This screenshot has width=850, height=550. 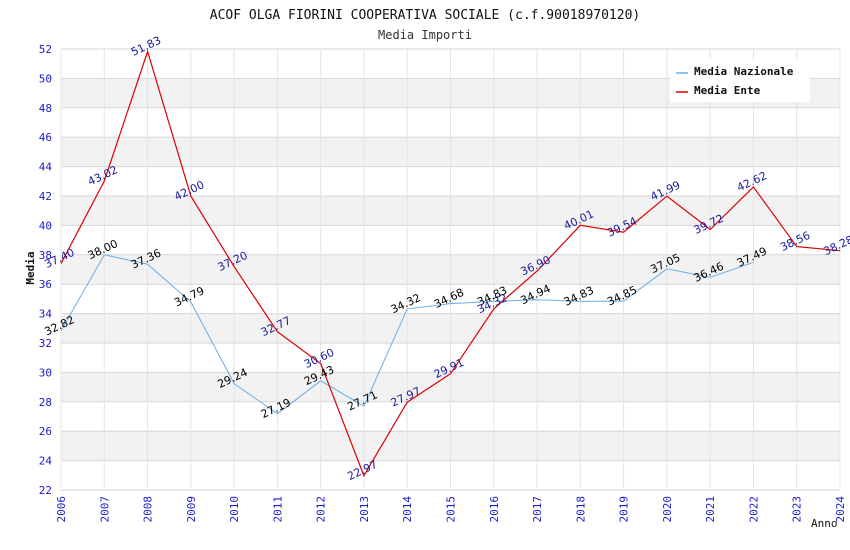 I want to click on y-tick-label: 42, so click(x=45, y=196).